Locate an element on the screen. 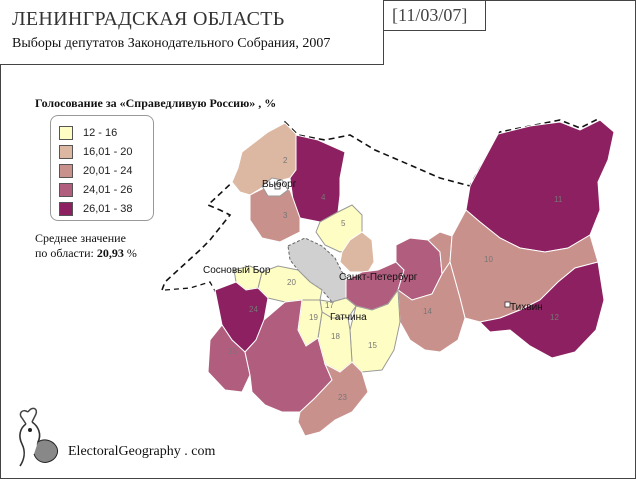 Image resolution: width=636 pixels, height=479 pixels. map-title: ЛЕНИНГРАДСКАЯ ОБЛАСТЬ is located at coordinates (148, 19).